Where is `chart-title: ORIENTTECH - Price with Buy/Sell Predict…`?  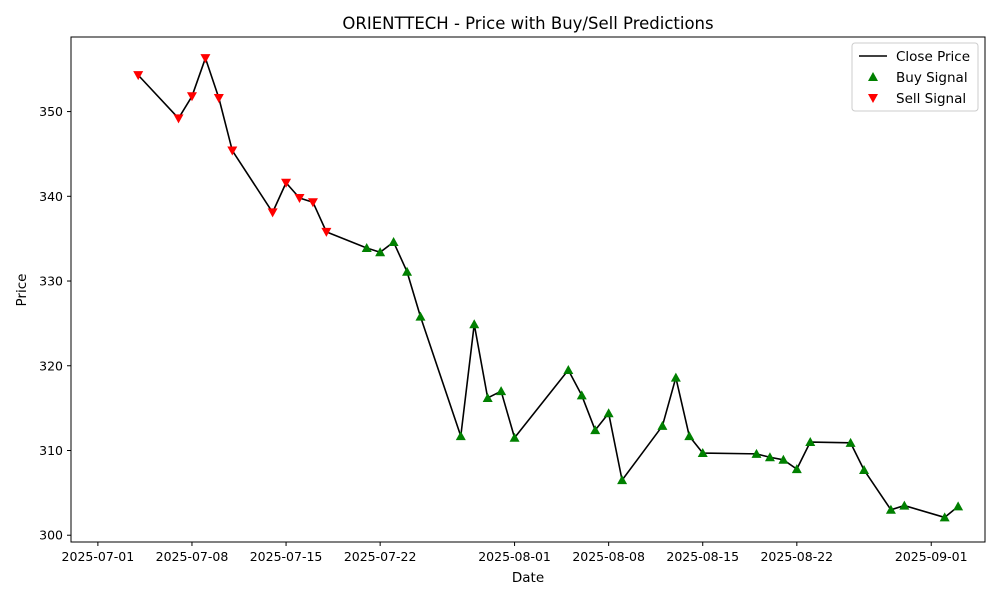
chart-title: ORIENTTECH - Price with Buy/Sell Predict… is located at coordinates (527, 23).